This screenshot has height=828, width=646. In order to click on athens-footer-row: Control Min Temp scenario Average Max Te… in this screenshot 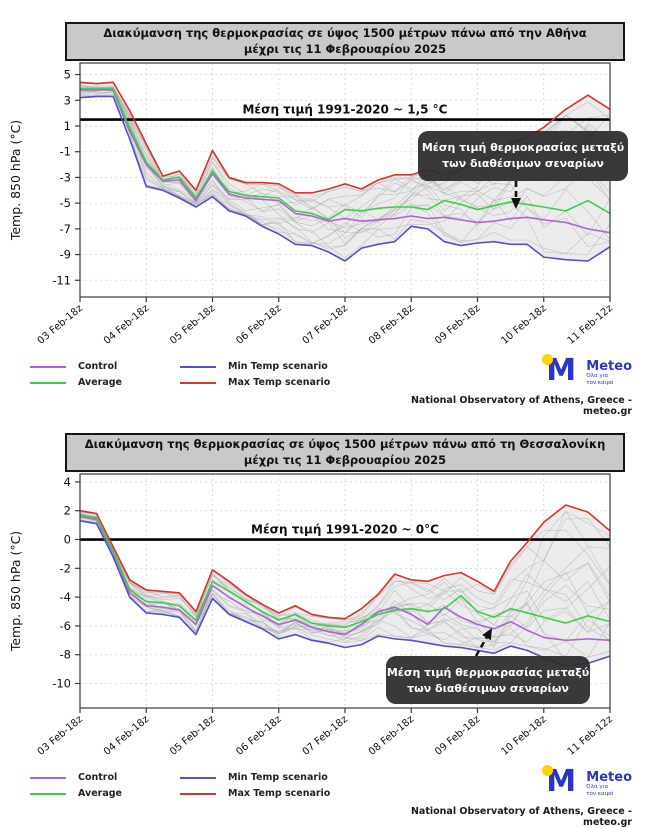, I will do `click(331, 385)`.